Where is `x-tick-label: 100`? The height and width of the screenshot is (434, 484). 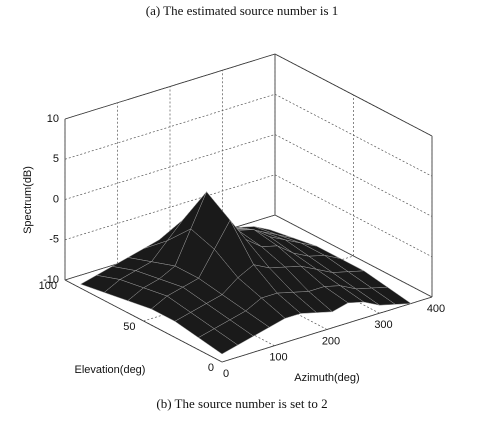
x-tick-label: 100 is located at coordinates (278, 358).